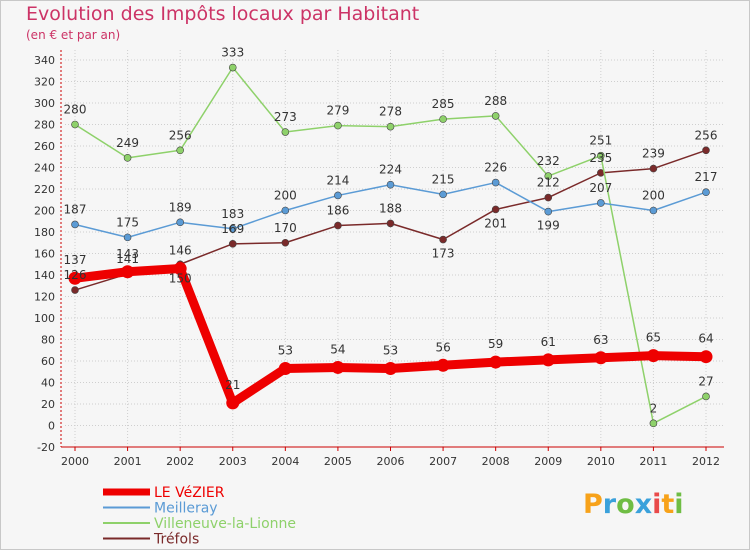 The image size is (750, 550). I want to click on data-label: 189, so click(180, 207).